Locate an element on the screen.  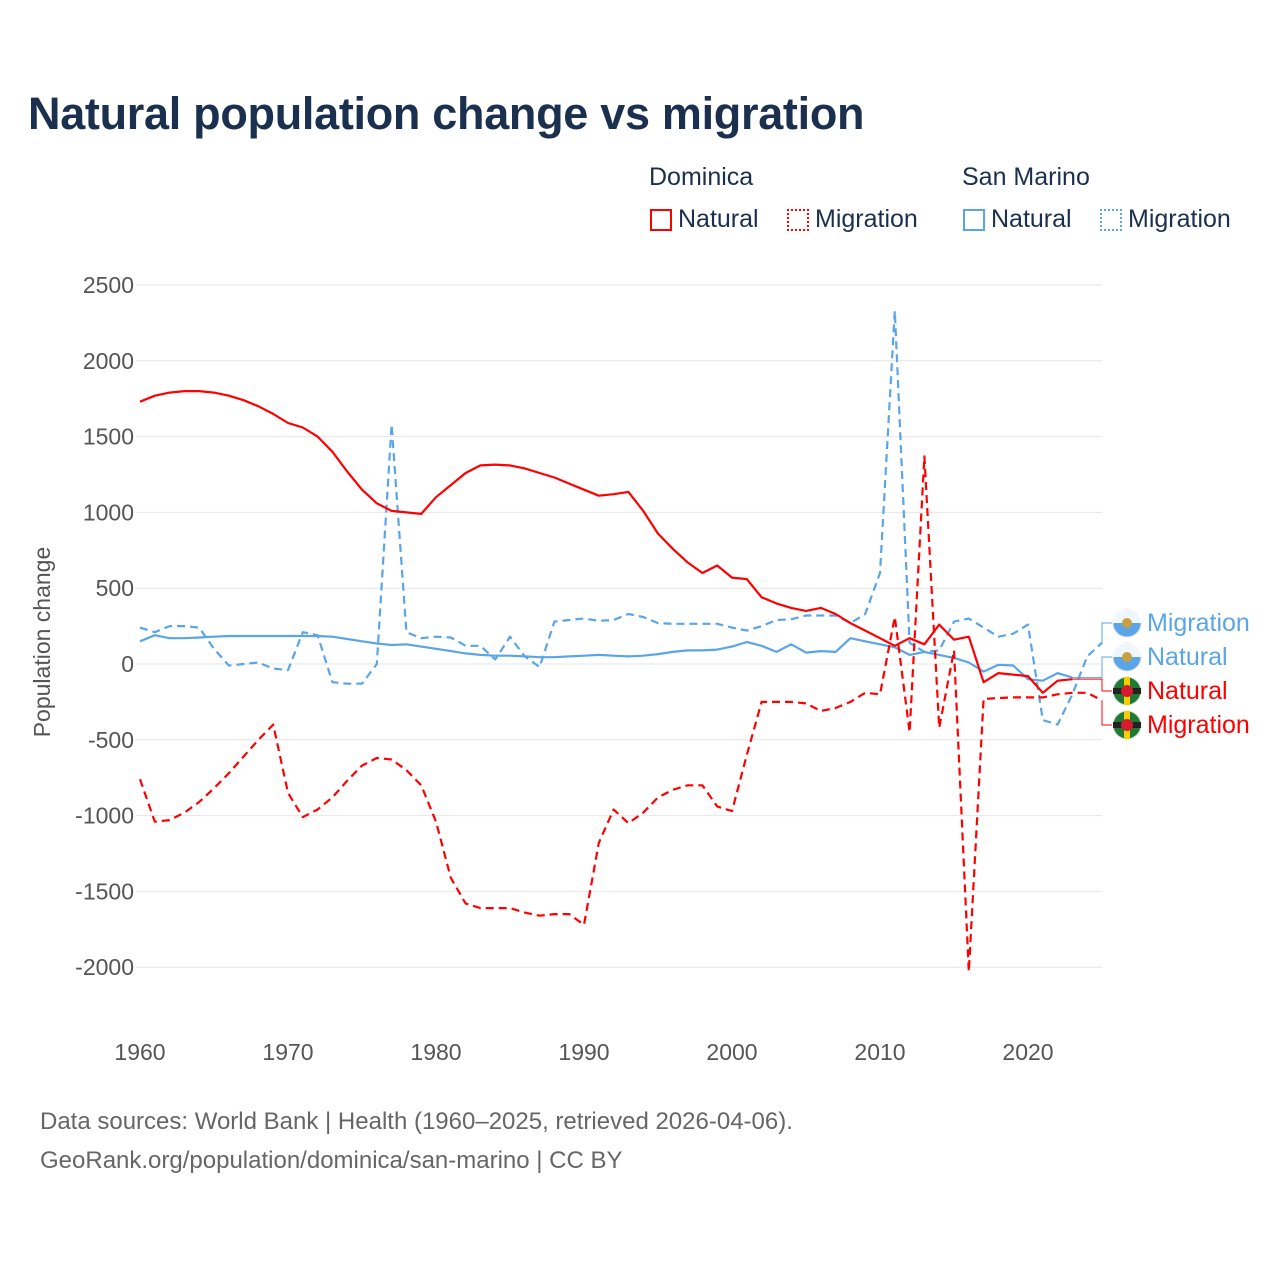
legend-dominica-natural: Natural is located at coordinates (704, 219).